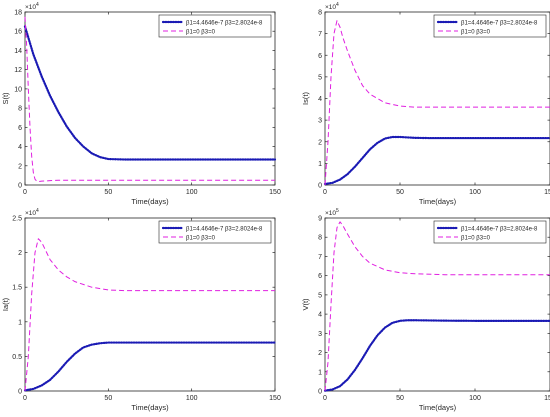  Describe the element at coordinates (17, 219) in the screenshot. I see `y-tick-label: 2.5` at that location.